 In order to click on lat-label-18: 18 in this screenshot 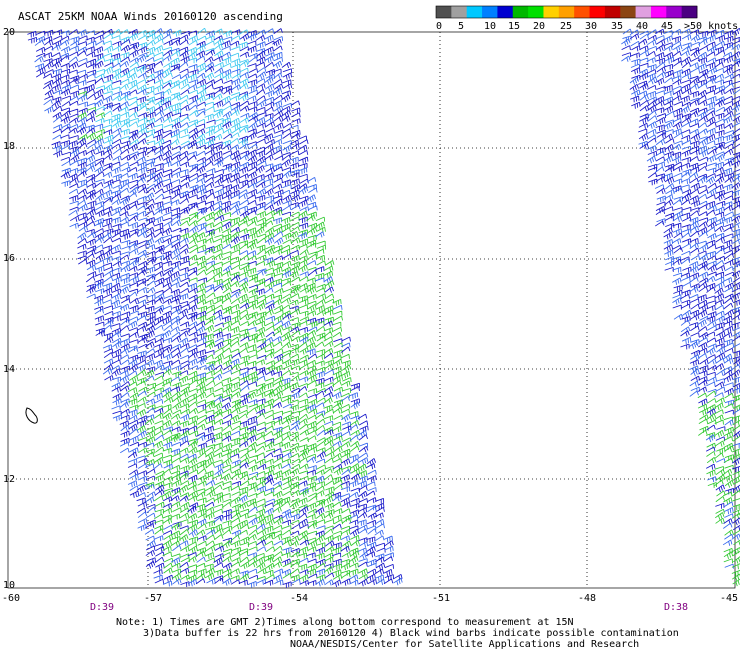, I will do `click(9, 146)`.